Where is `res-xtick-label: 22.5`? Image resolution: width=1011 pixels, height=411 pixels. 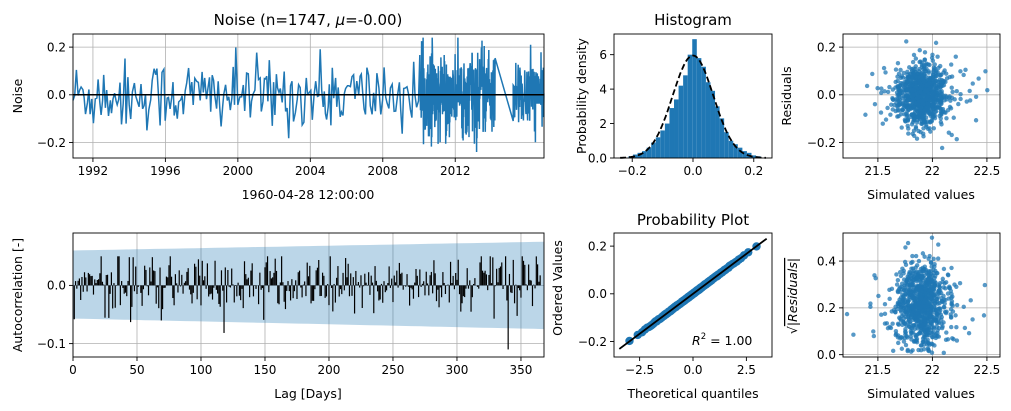
res-xtick-label: 22.5 is located at coordinates (987, 171).